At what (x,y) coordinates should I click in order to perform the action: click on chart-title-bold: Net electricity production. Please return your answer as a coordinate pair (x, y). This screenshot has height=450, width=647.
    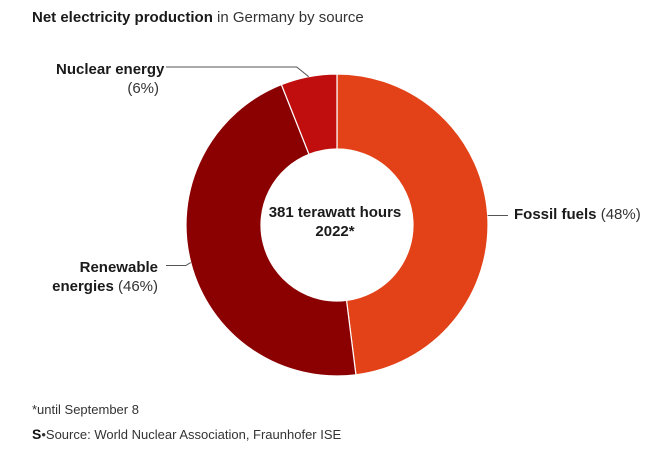
    Looking at the image, I should click on (122, 17).